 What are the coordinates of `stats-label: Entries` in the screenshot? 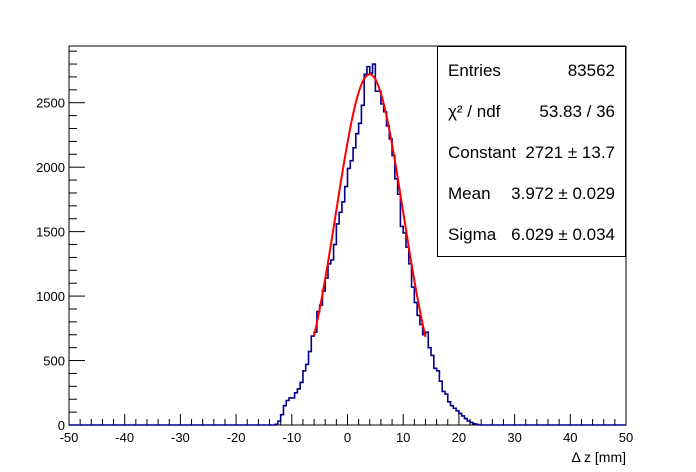 It's located at (474, 70).